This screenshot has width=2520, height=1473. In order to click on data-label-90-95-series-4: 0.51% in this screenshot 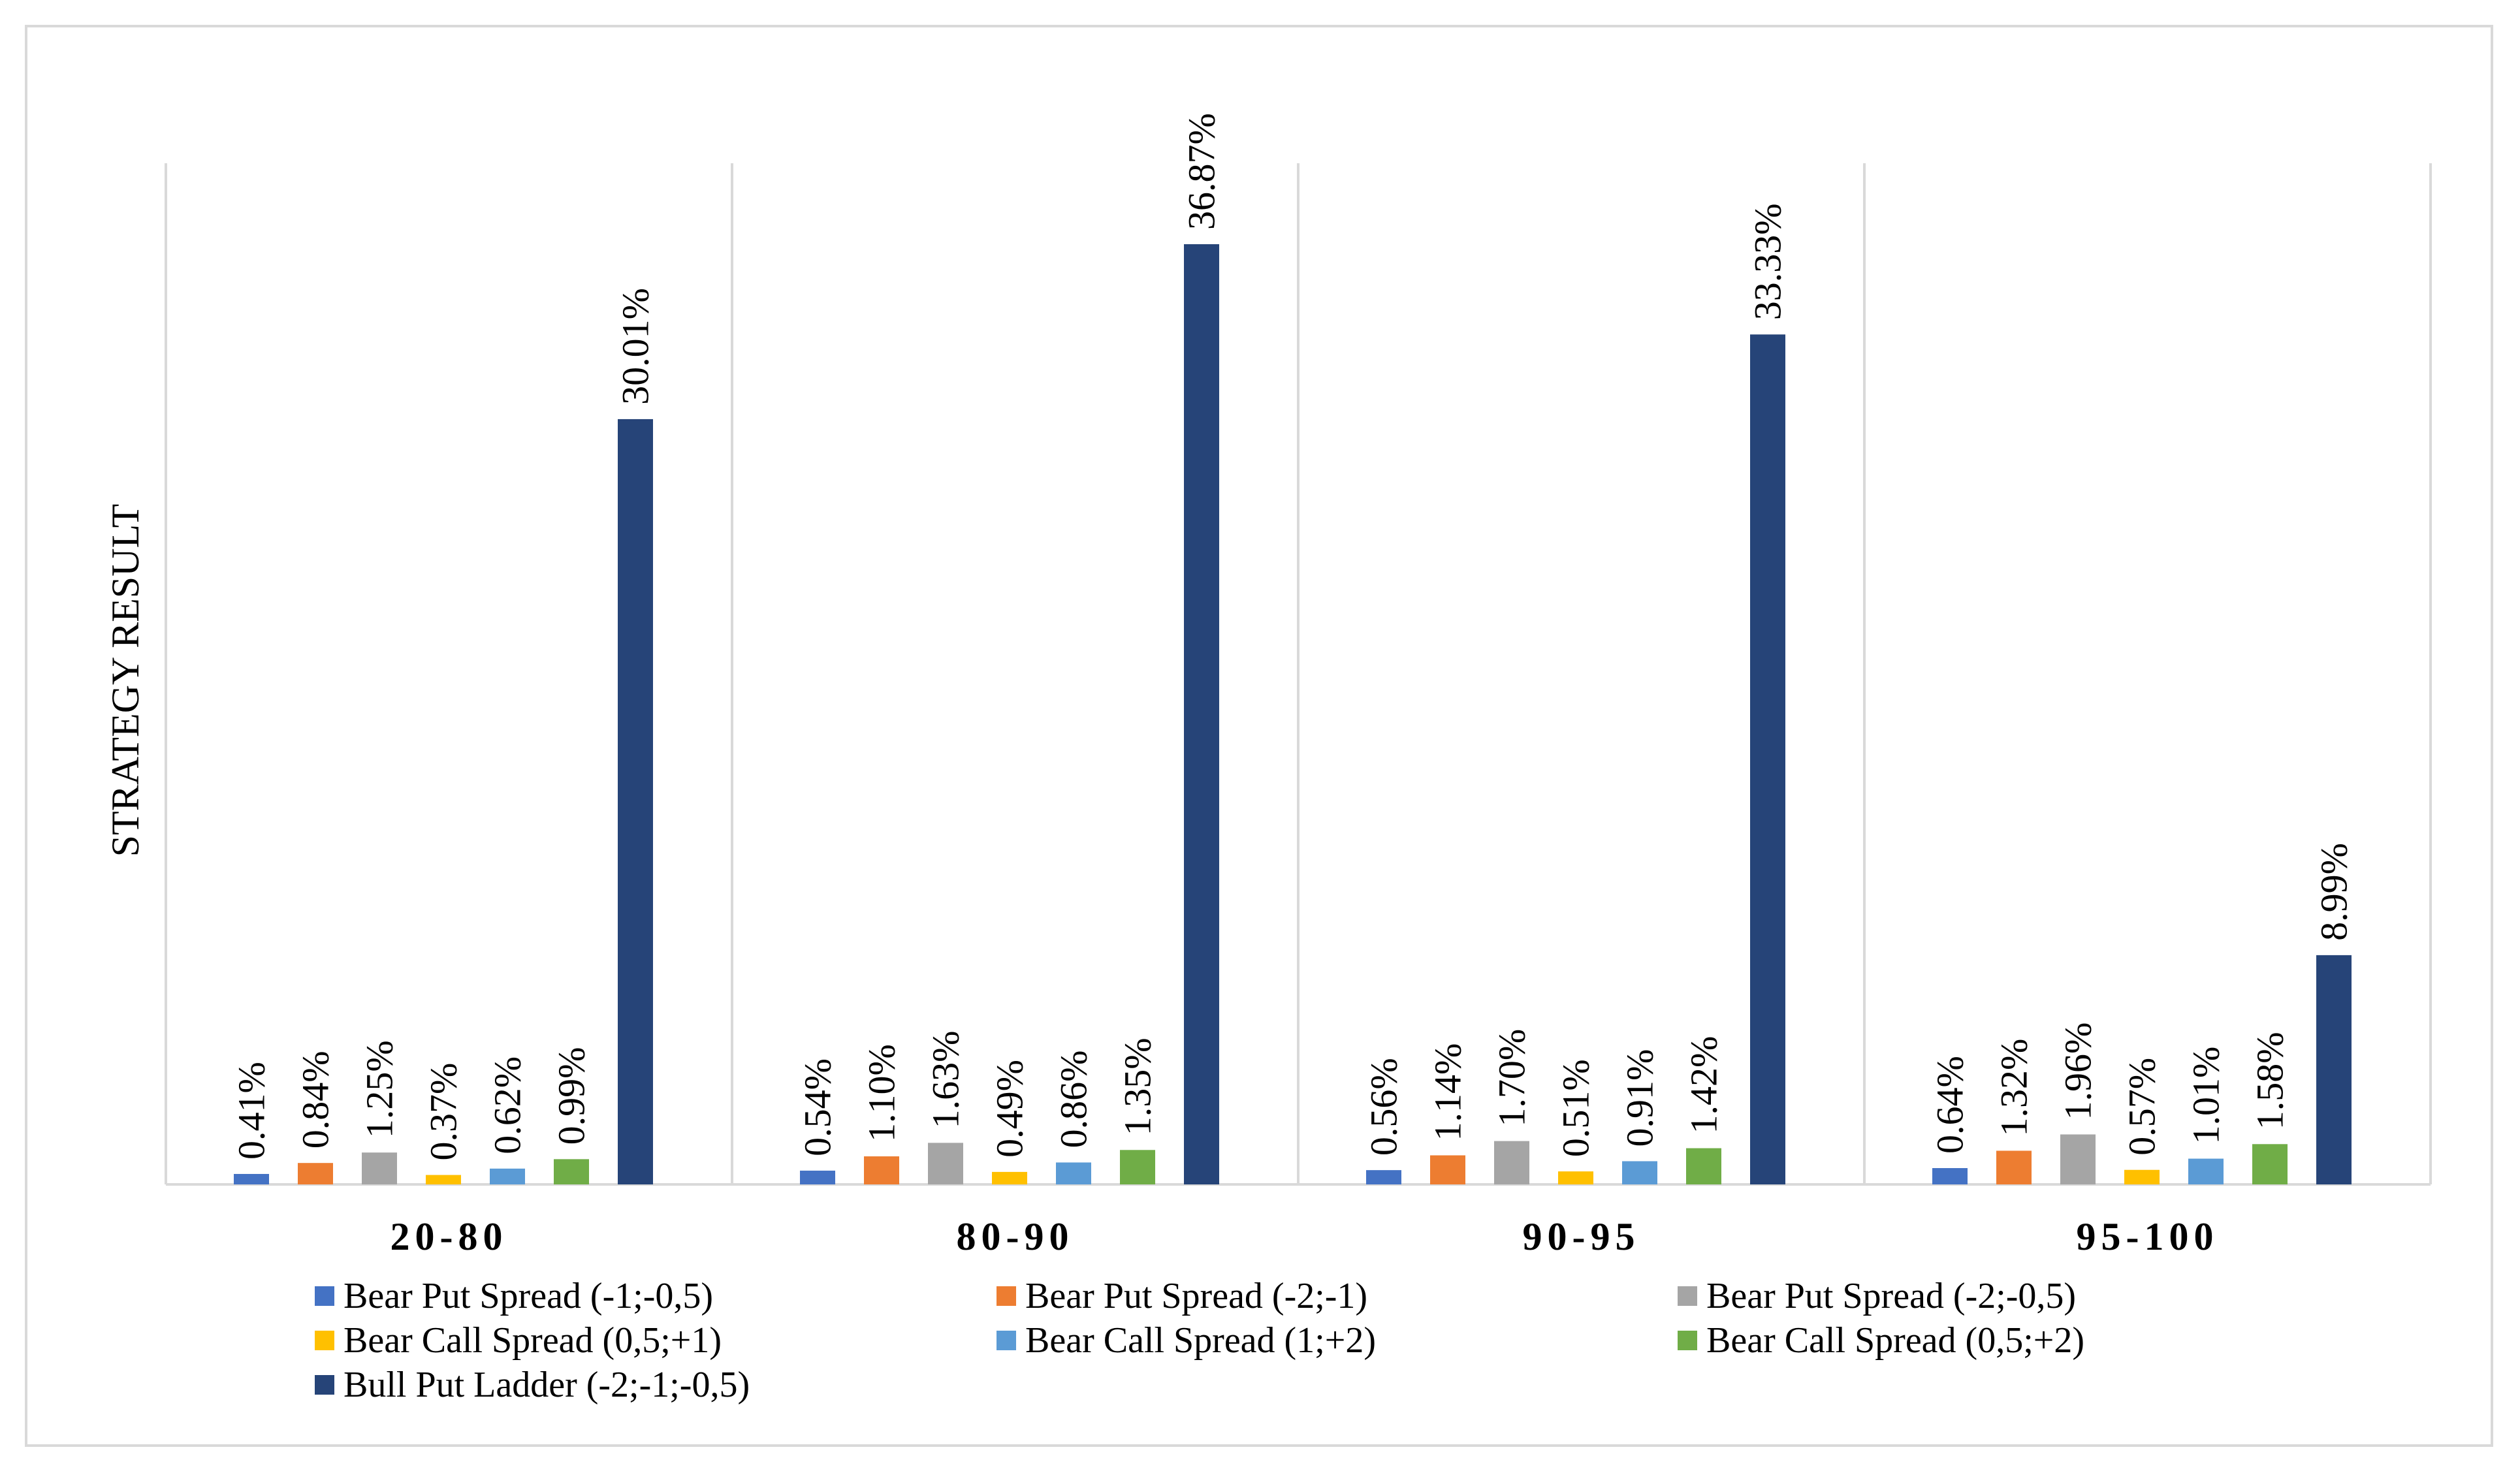, I will do `click(1576, 1108)`.